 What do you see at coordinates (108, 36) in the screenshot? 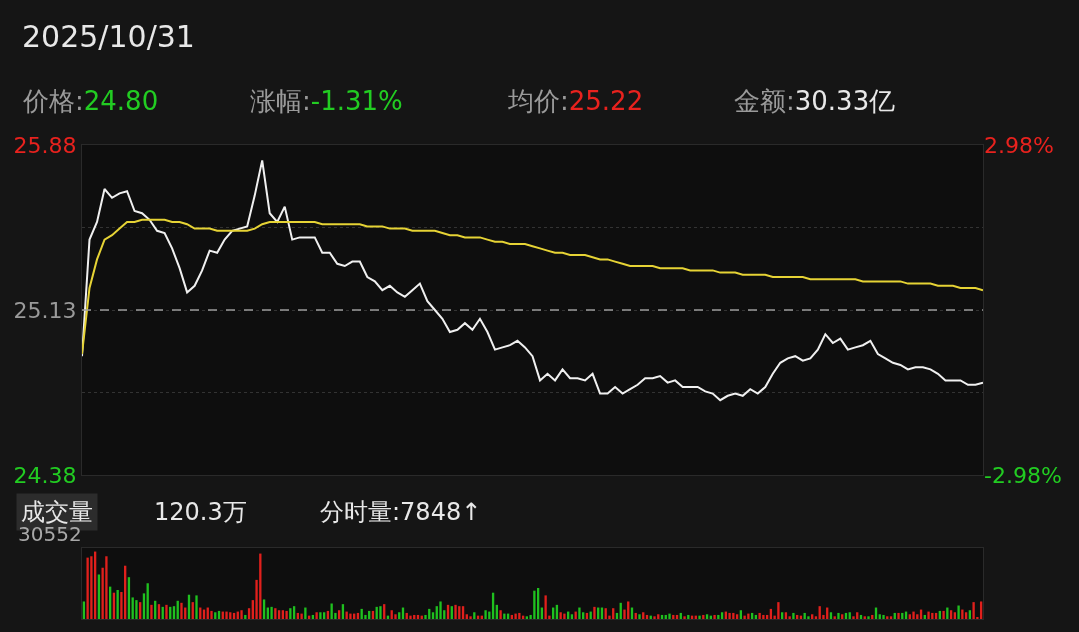
I see `chart-title: 2025/10/31` at bounding box center [108, 36].